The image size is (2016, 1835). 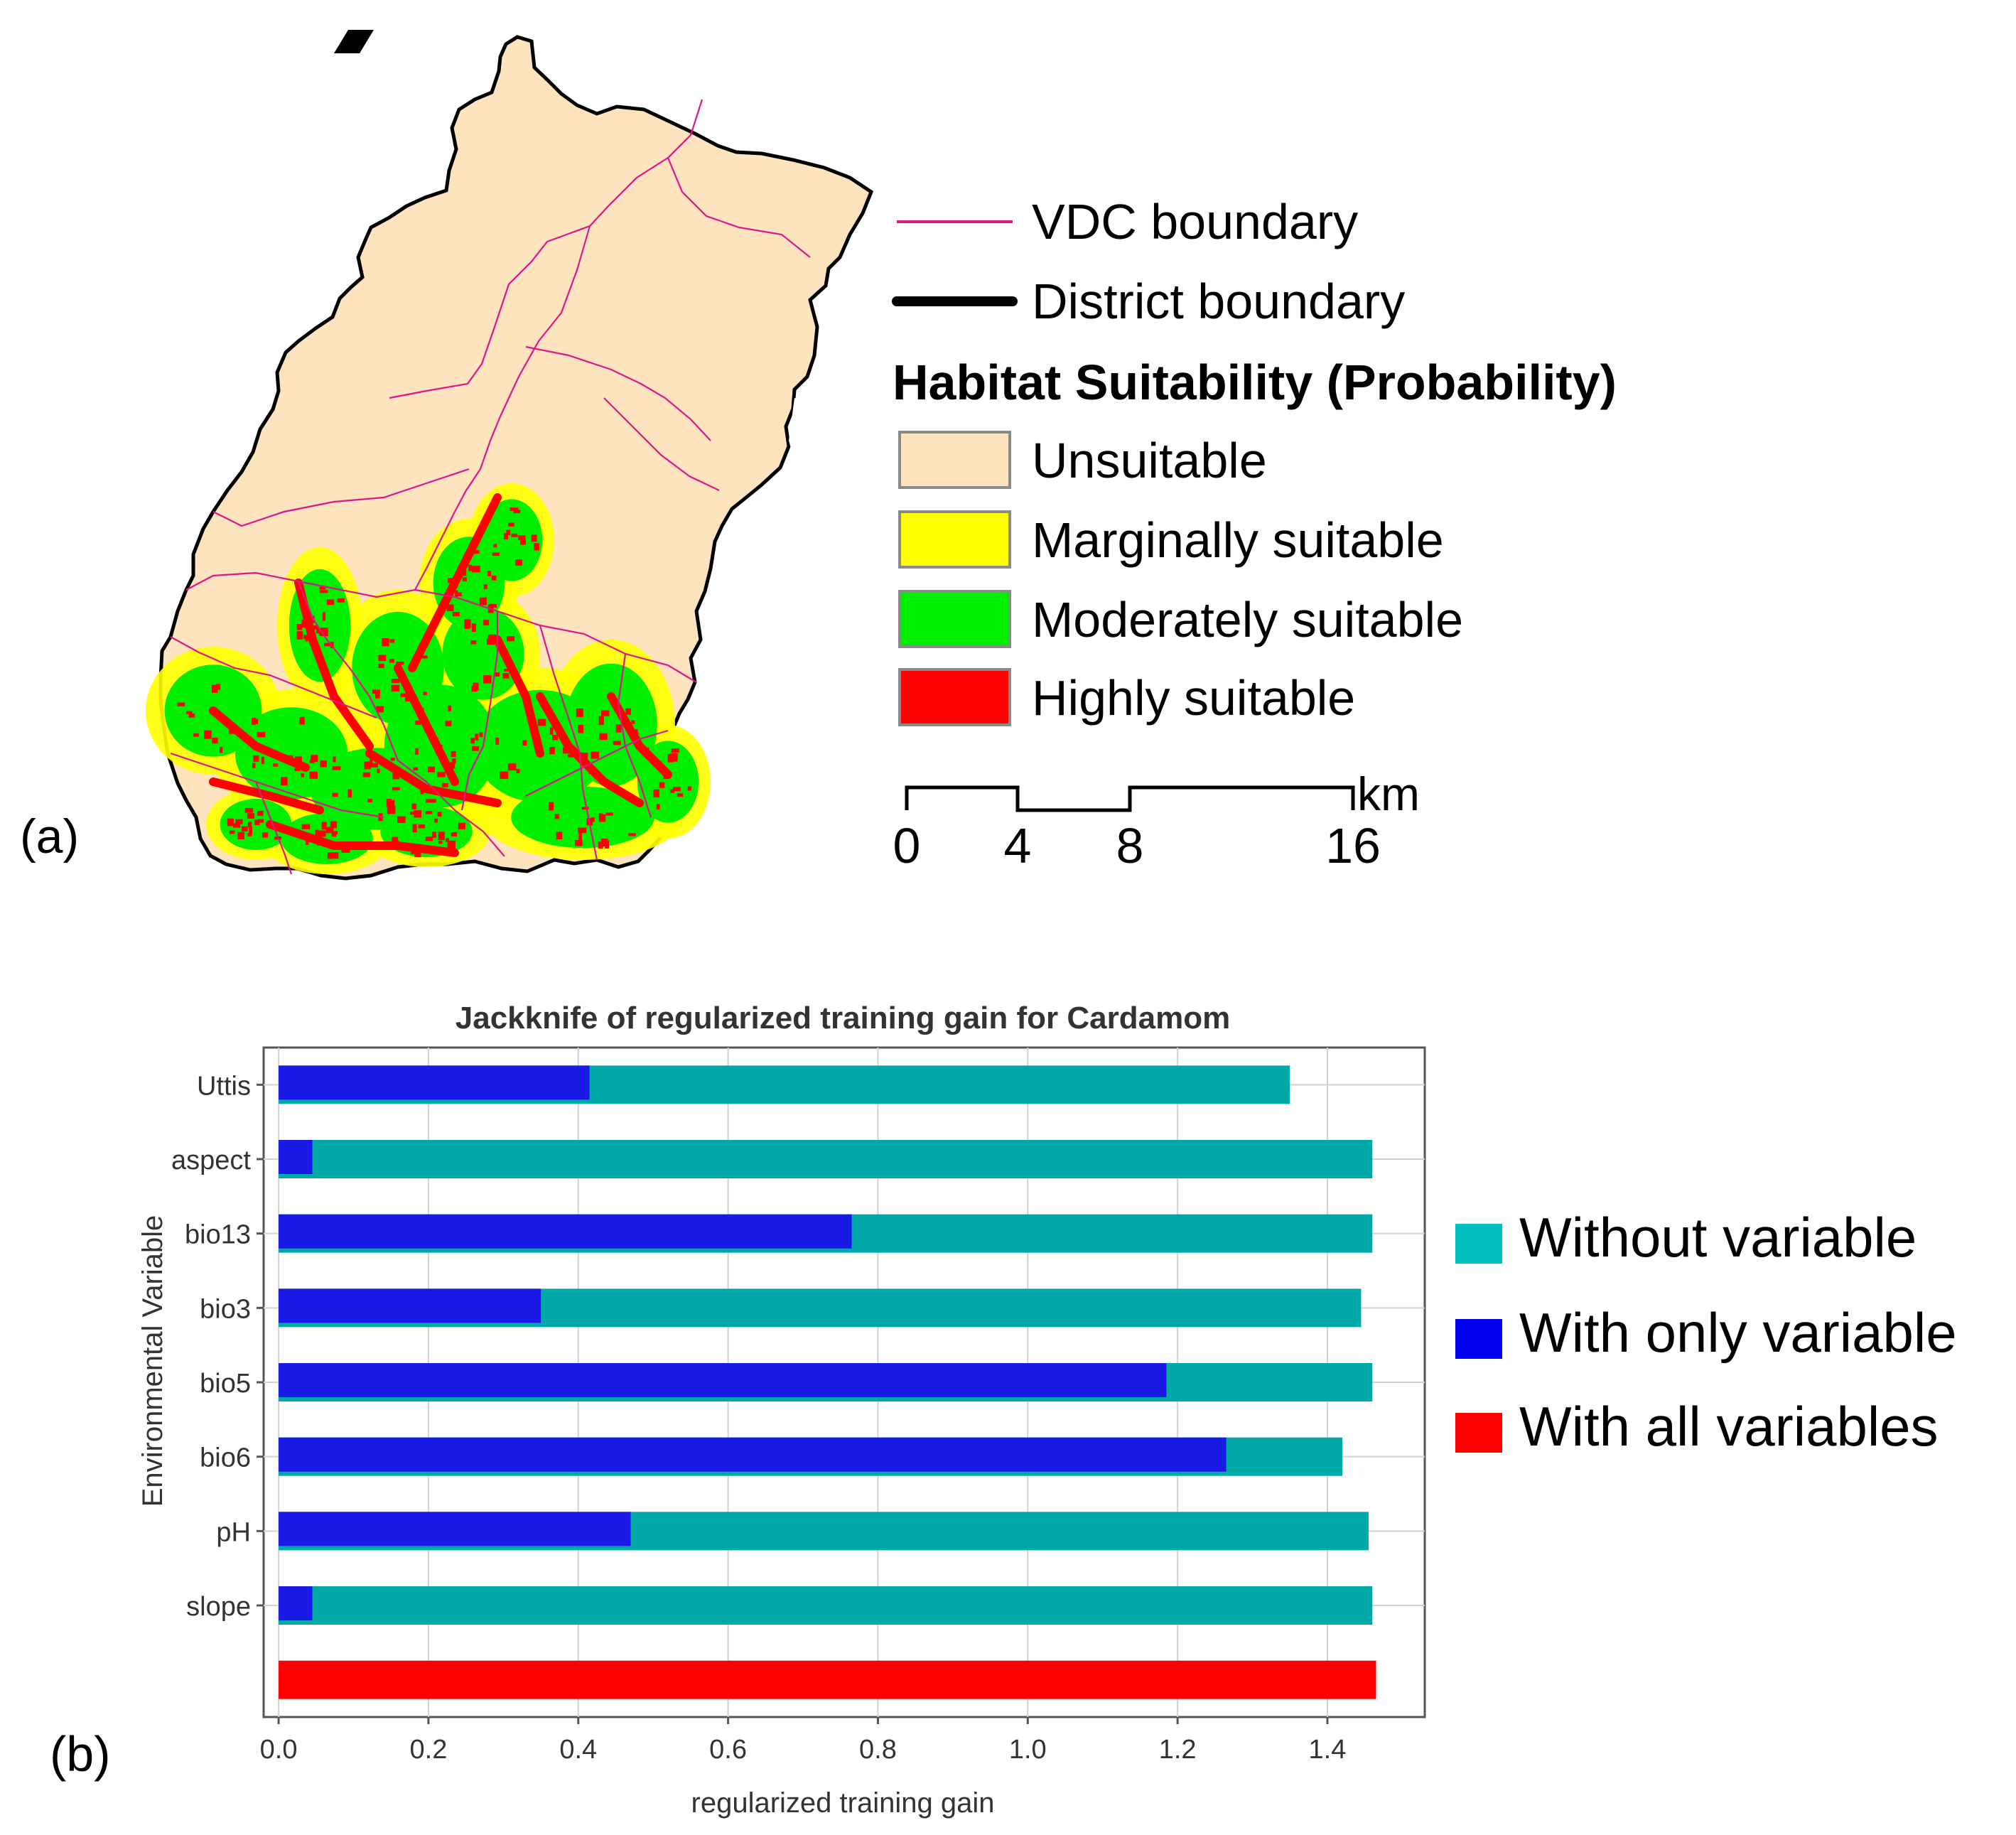 I want to click on legend-swatch-unsuitable, so click(x=954, y=460).